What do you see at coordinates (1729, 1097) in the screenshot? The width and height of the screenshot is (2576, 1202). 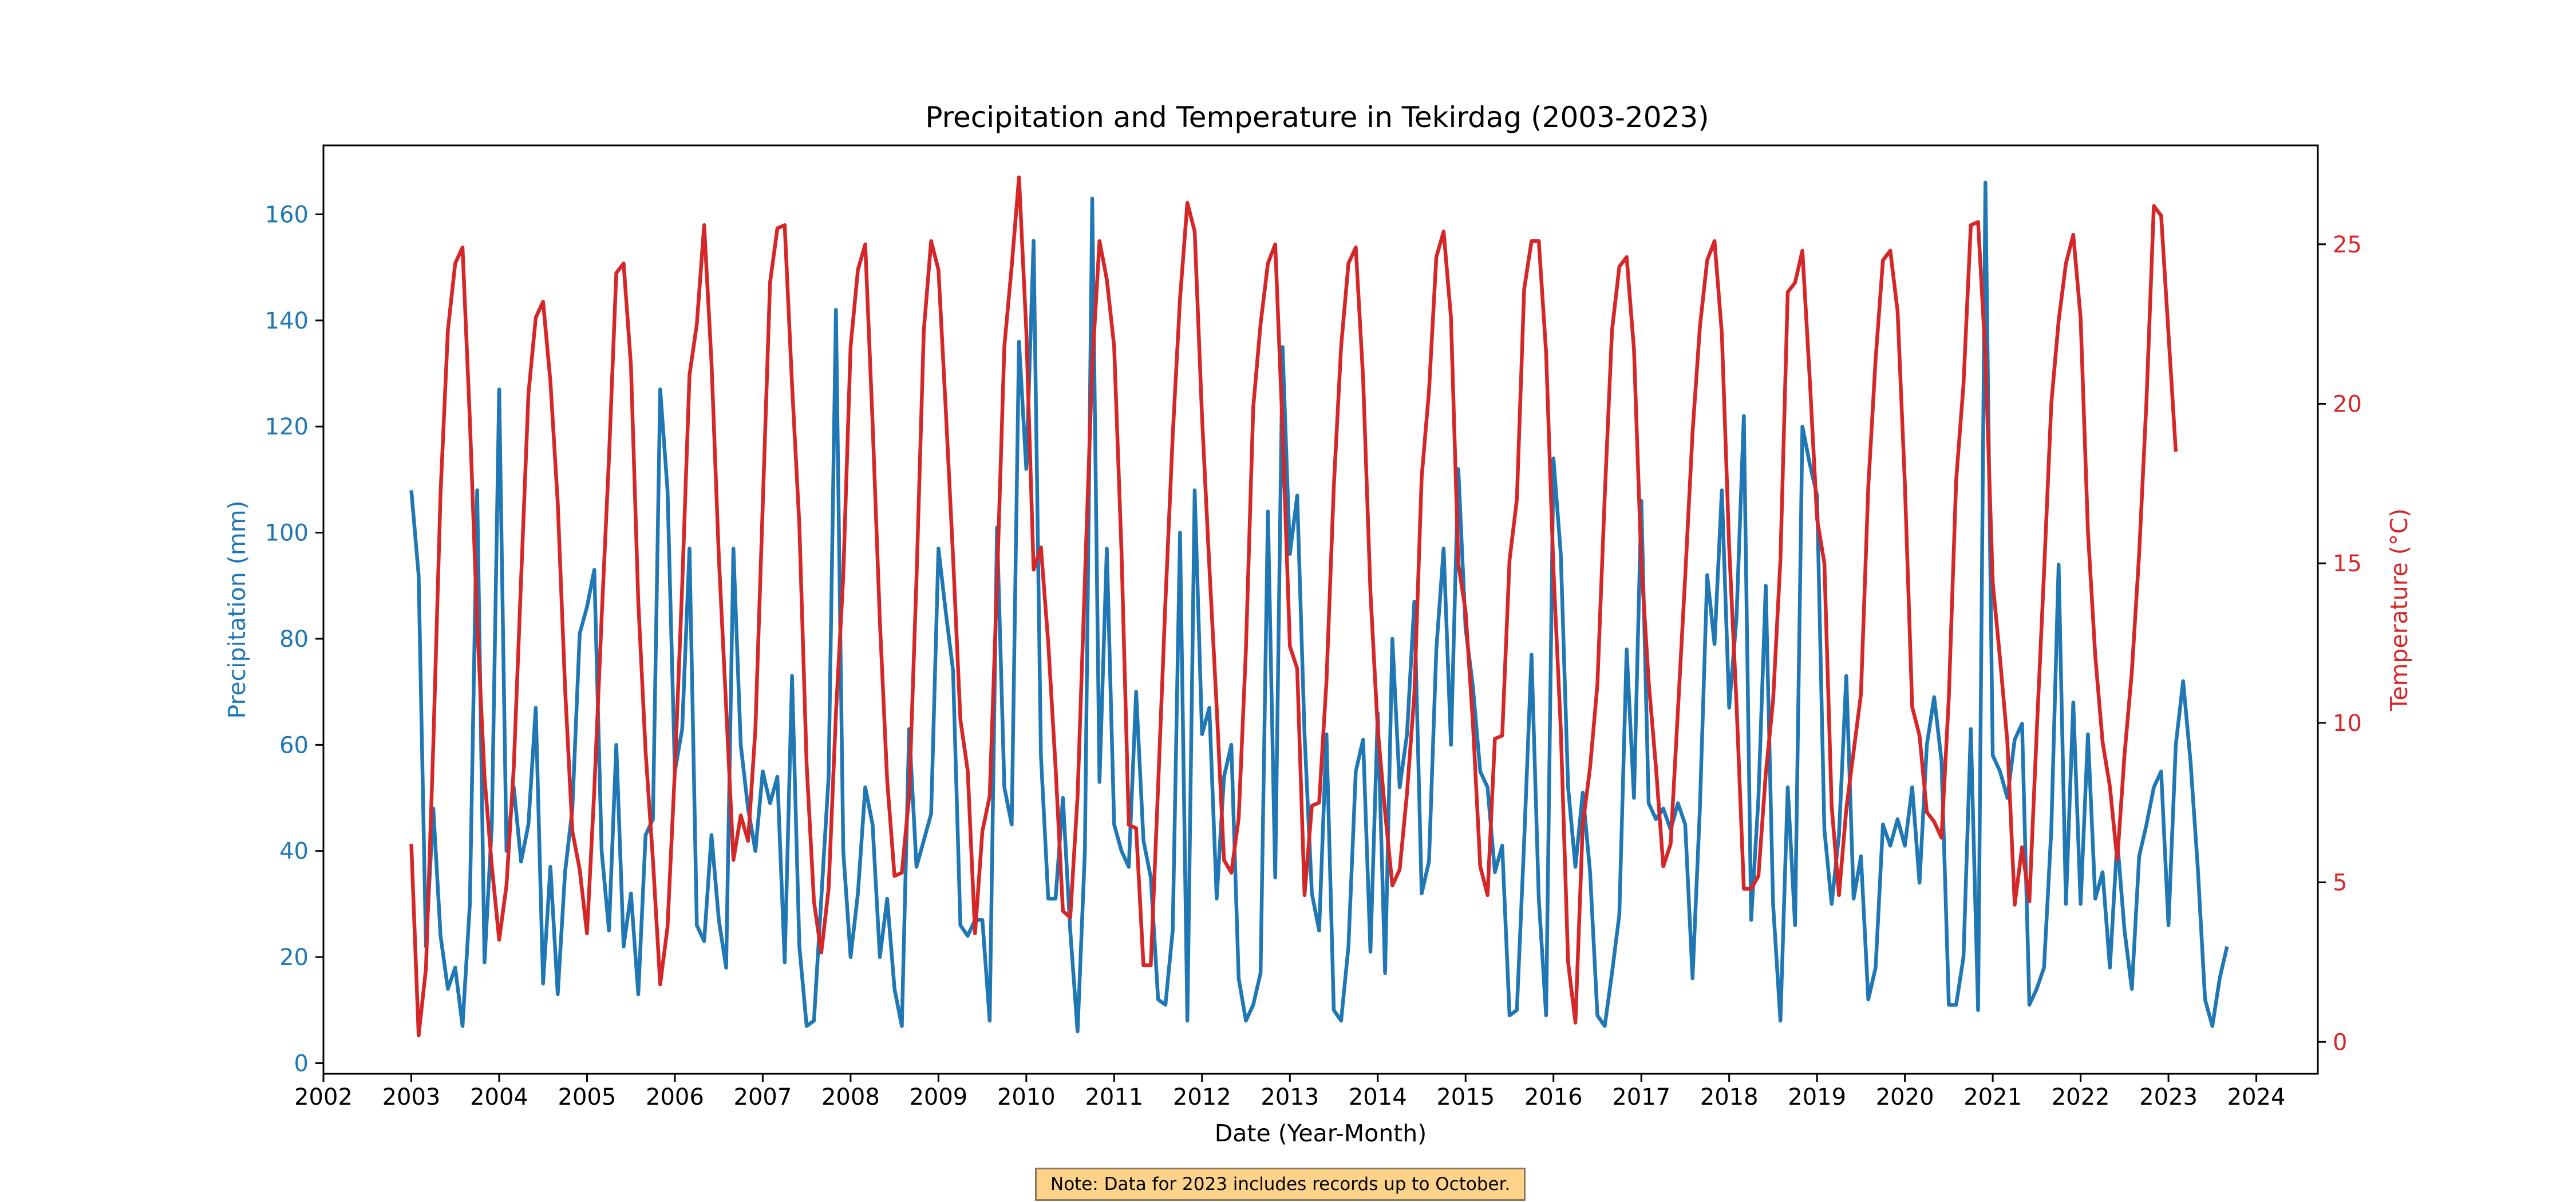 I see `x-tick-label: 2018` at bounding box center [1729, 1097].